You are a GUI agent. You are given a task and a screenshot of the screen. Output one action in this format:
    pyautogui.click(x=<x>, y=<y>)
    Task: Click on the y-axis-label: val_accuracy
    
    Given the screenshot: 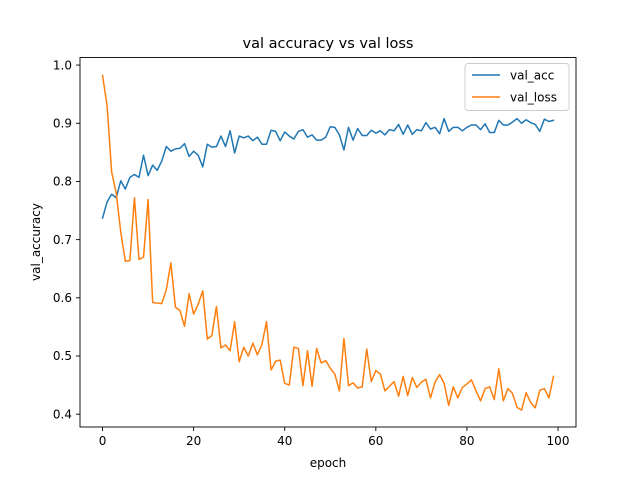 What is the action you would take?
    pyautogui.click(x=36, y=242)
    